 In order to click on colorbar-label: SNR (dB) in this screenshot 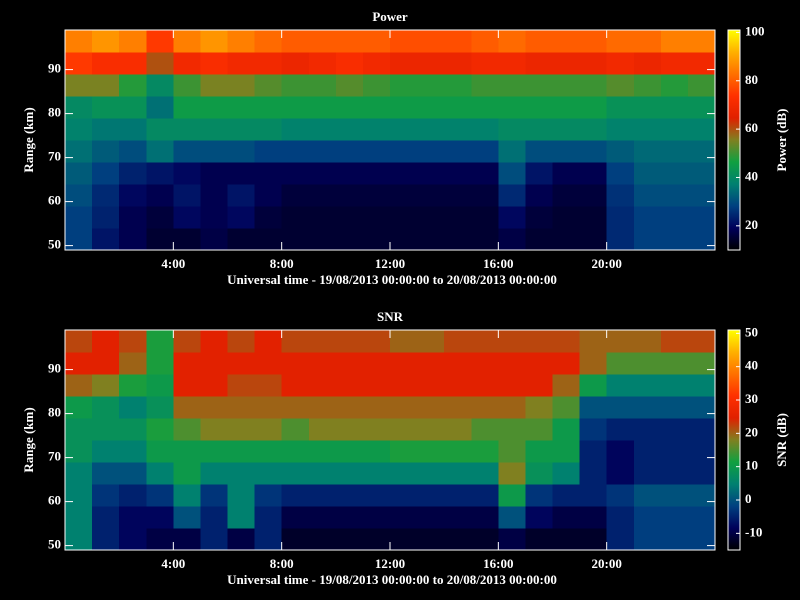, I will do `click(781, 440)`.